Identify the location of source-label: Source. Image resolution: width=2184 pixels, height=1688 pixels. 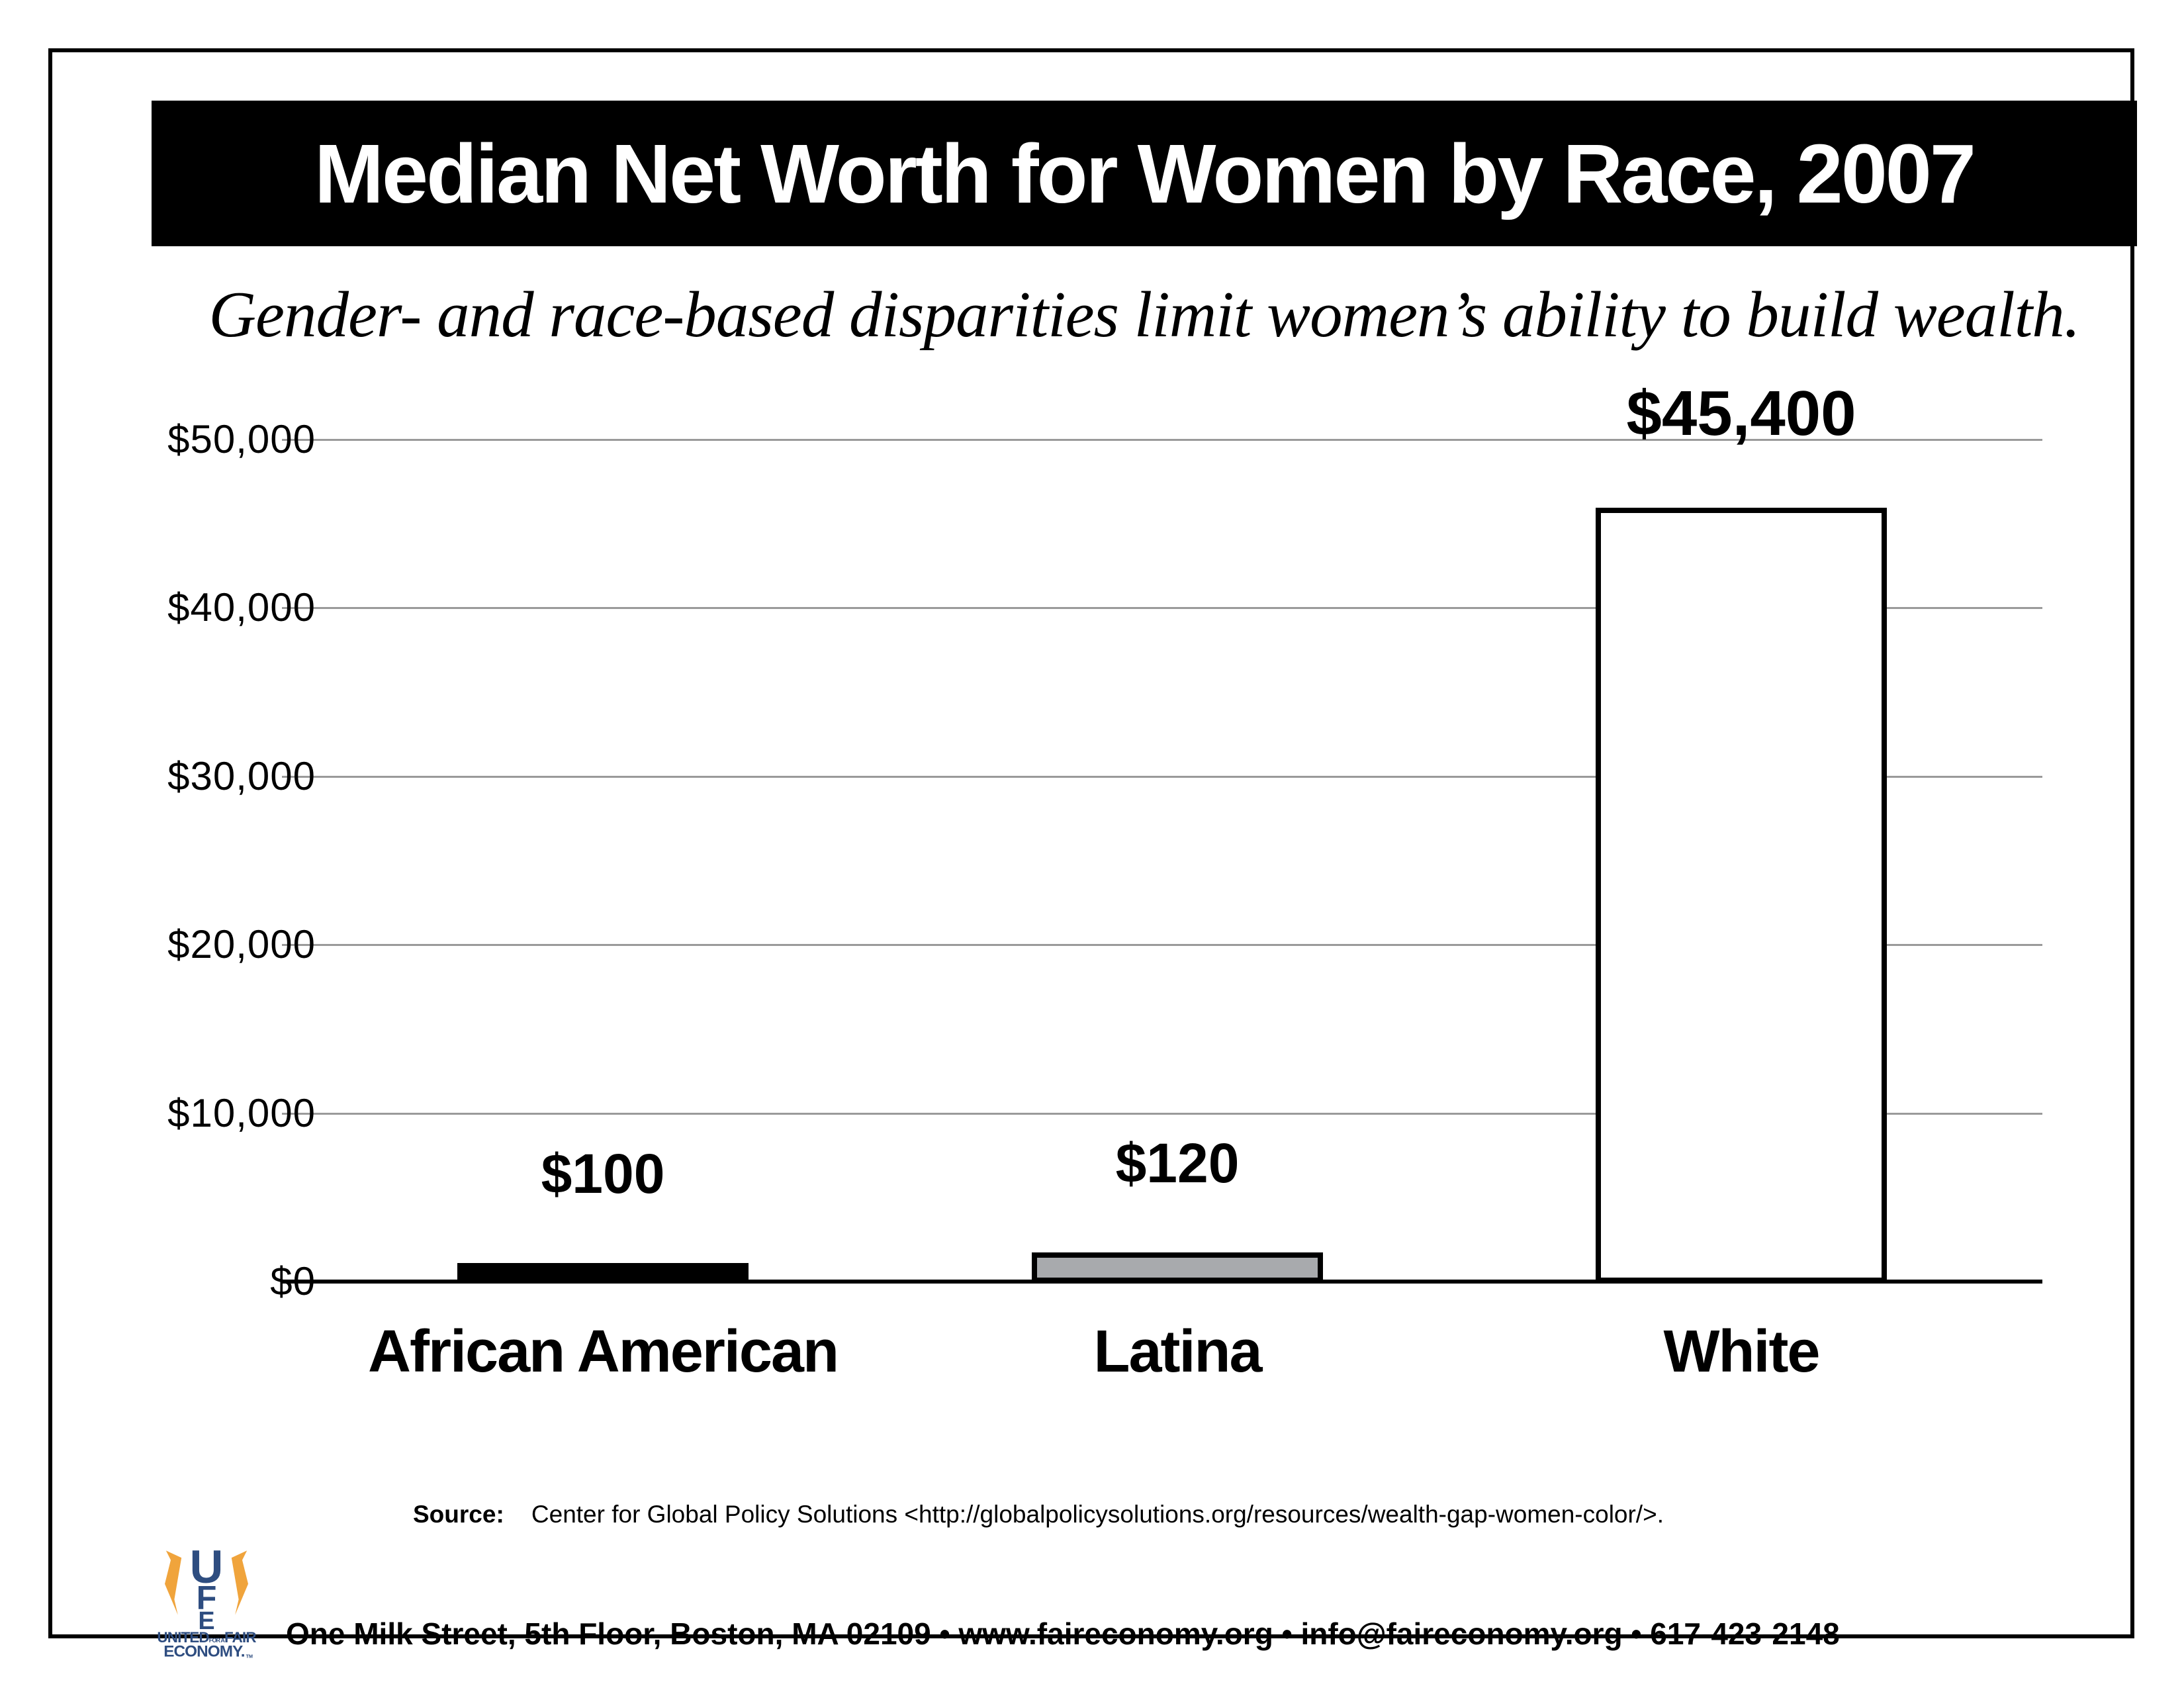
(454, 1514).